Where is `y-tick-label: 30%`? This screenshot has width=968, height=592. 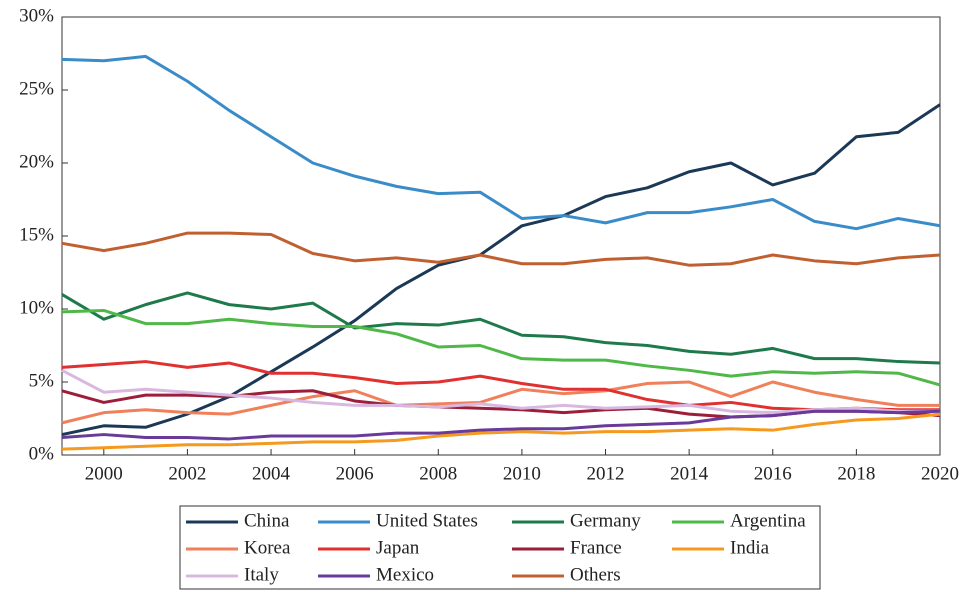 y-tick-label: 30% is located at coordinates (36, 15).